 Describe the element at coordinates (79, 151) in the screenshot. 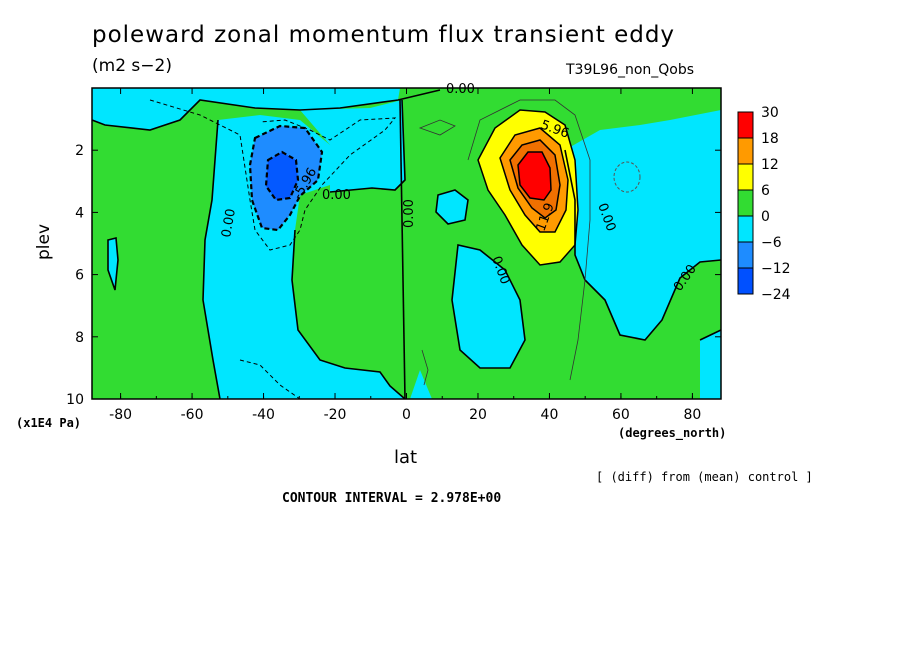

I see `y-tick-label: 2` at that location.